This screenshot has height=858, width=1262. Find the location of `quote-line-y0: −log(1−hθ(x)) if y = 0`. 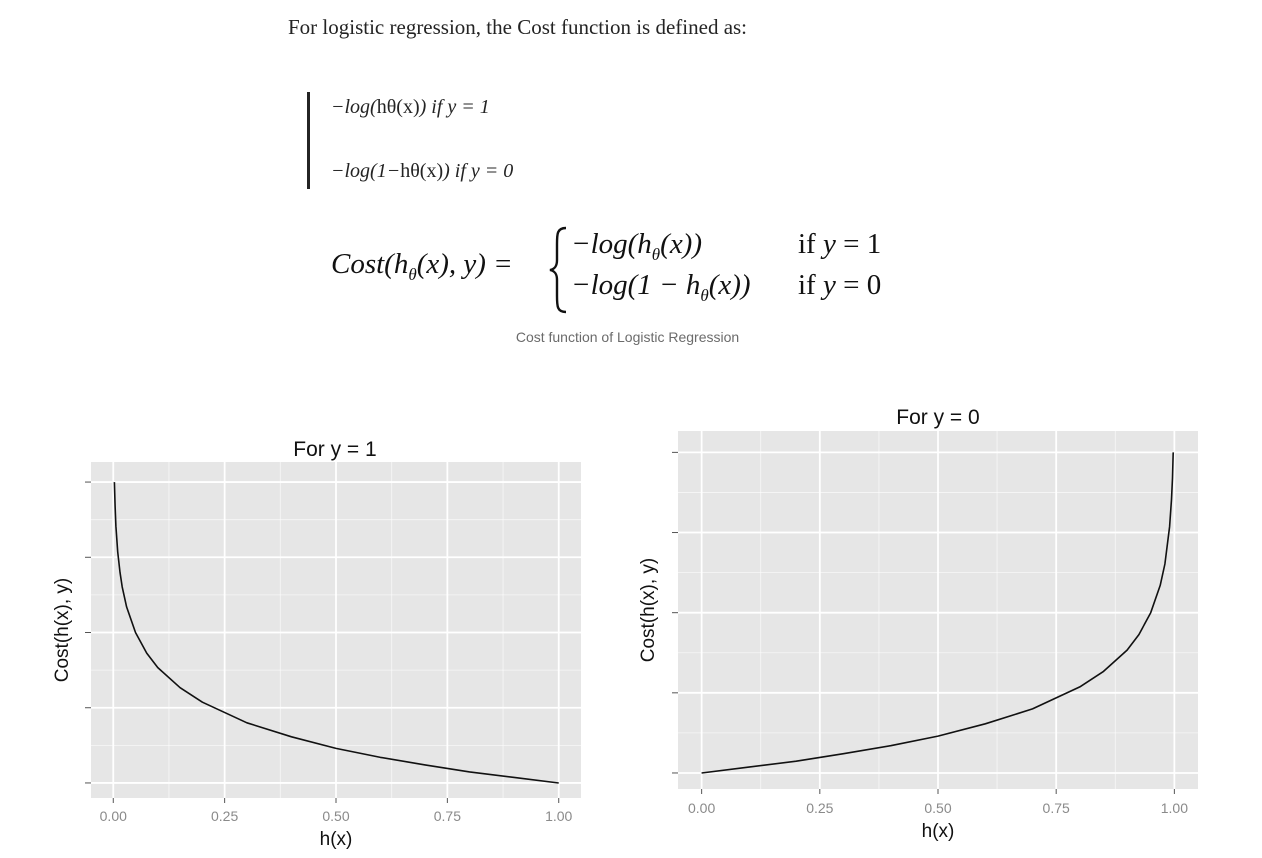

quote-line-y0: −log(1−hθ(x)) if y = 0 is located at coordinates (422, 171).